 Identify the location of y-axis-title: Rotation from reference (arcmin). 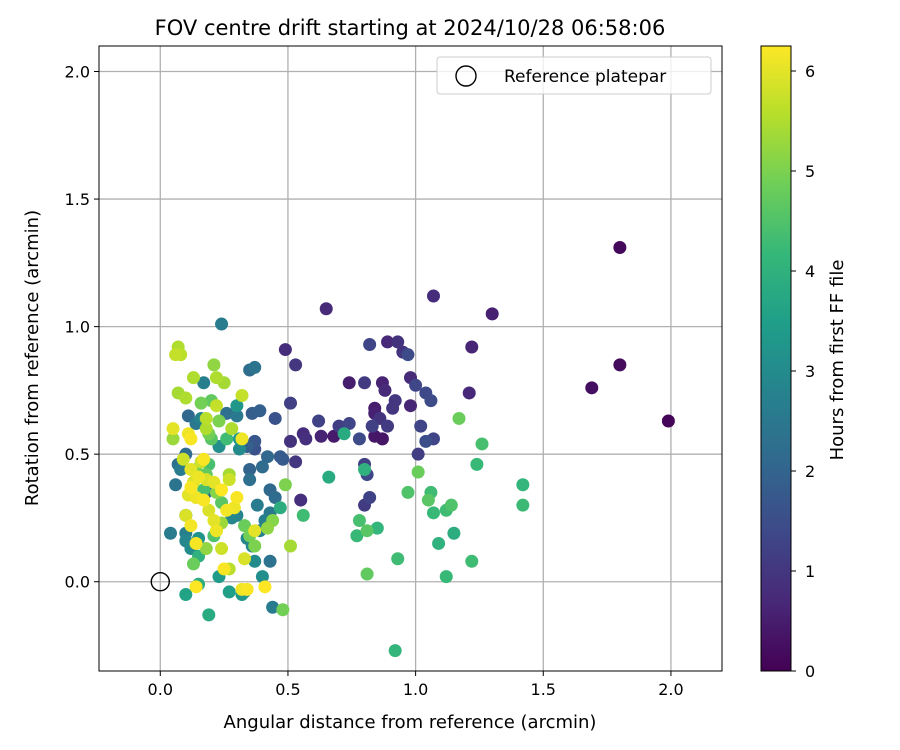
(32, 358).